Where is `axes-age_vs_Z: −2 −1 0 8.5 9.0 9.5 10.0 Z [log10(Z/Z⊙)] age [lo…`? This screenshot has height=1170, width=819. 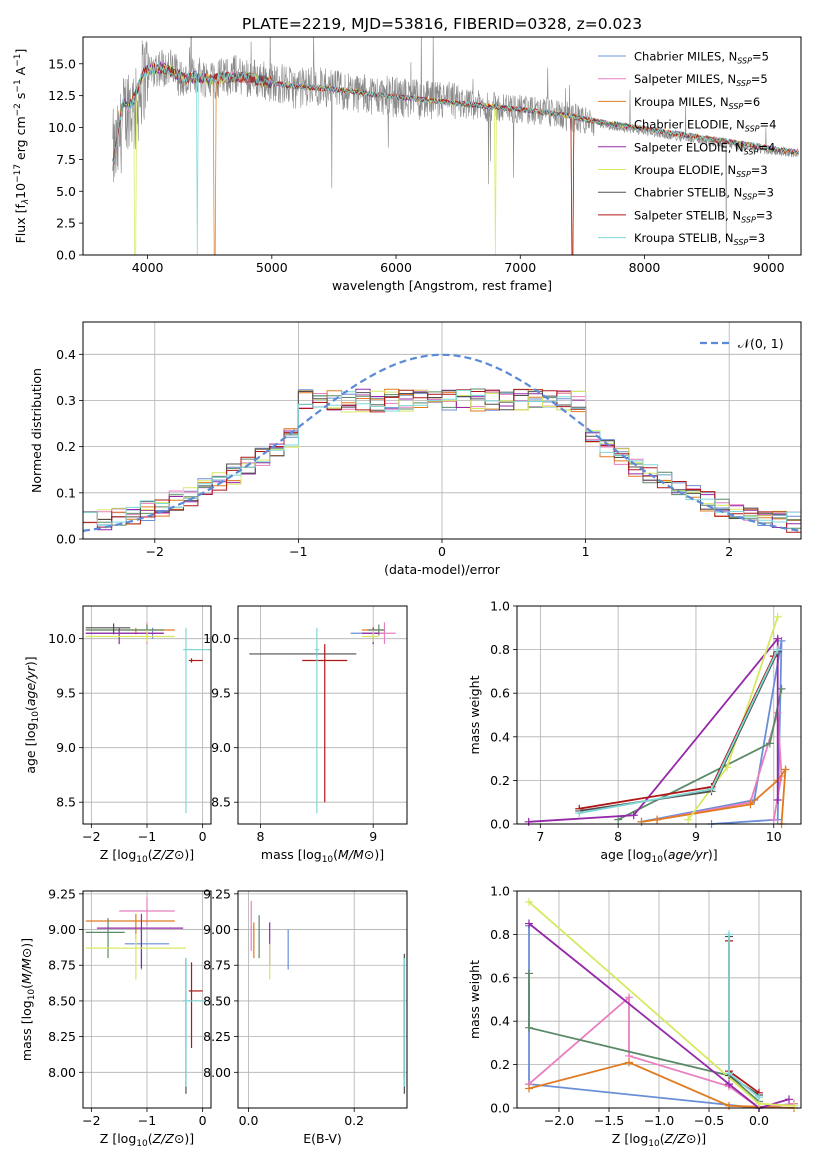 axes-age_vs_Z: −2 −1 0 8.5 9.0 9.5 10.0 Z [log10(Z/Z⊙)] age [lo… is located at coordinates (117, 735).